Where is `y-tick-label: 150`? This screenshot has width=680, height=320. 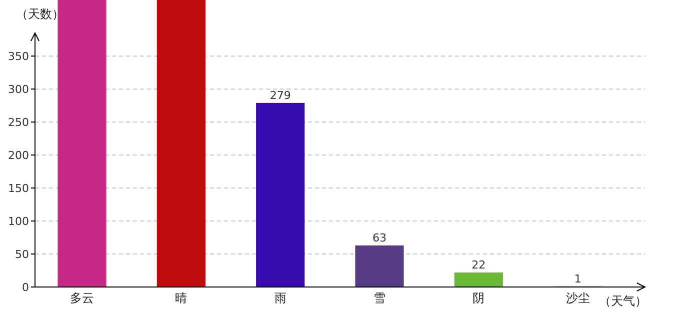 y-tick-label: 150 is located at coordinates (18, 189).